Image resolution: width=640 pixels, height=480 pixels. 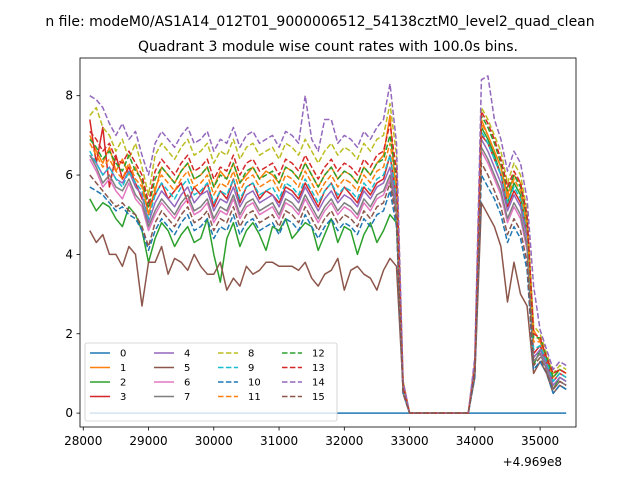 What do you see at coordinates (254, 383) in the screenshot?
I see `legend-label-10: 10` at bounding box center [254, 383].